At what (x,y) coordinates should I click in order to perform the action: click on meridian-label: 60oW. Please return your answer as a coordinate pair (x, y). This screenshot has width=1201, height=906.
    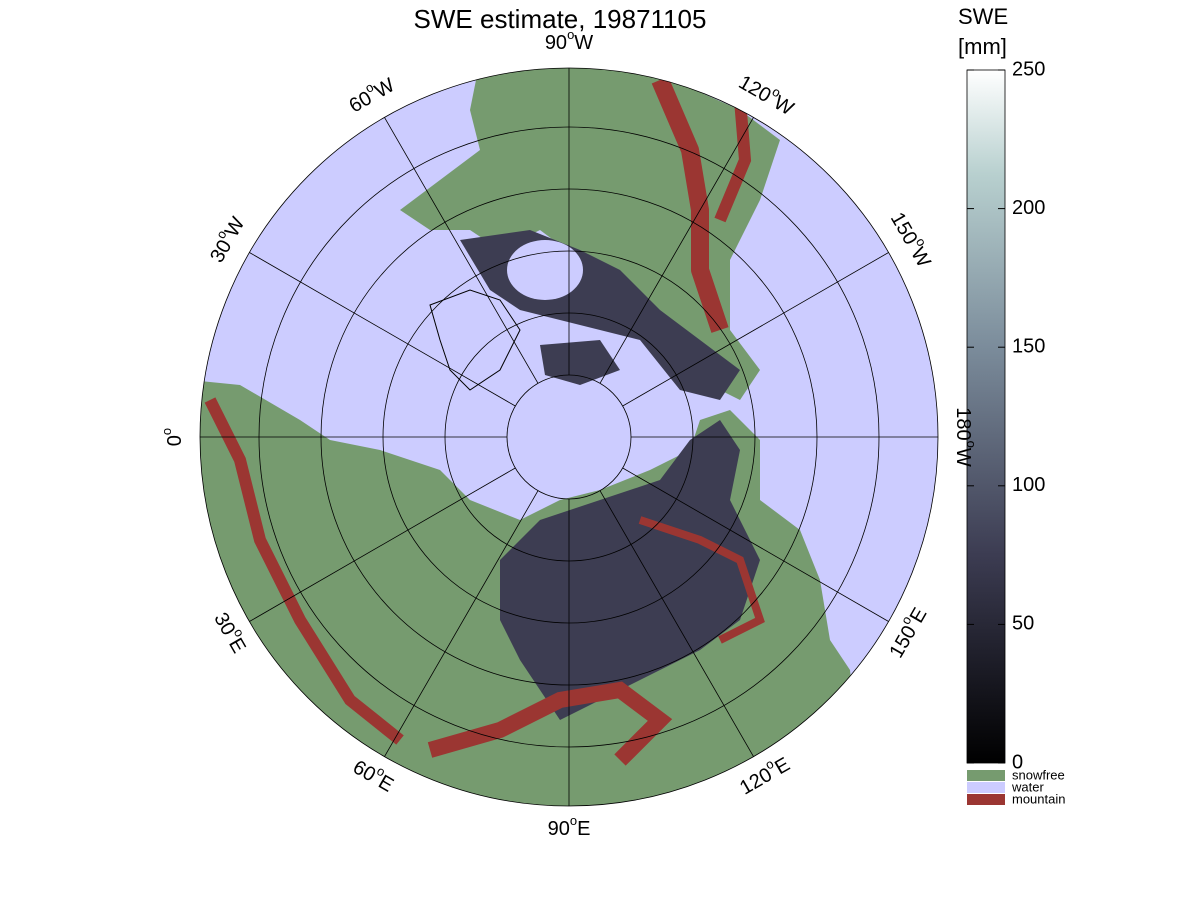
    Looking at the image, I should click on (370, 93).